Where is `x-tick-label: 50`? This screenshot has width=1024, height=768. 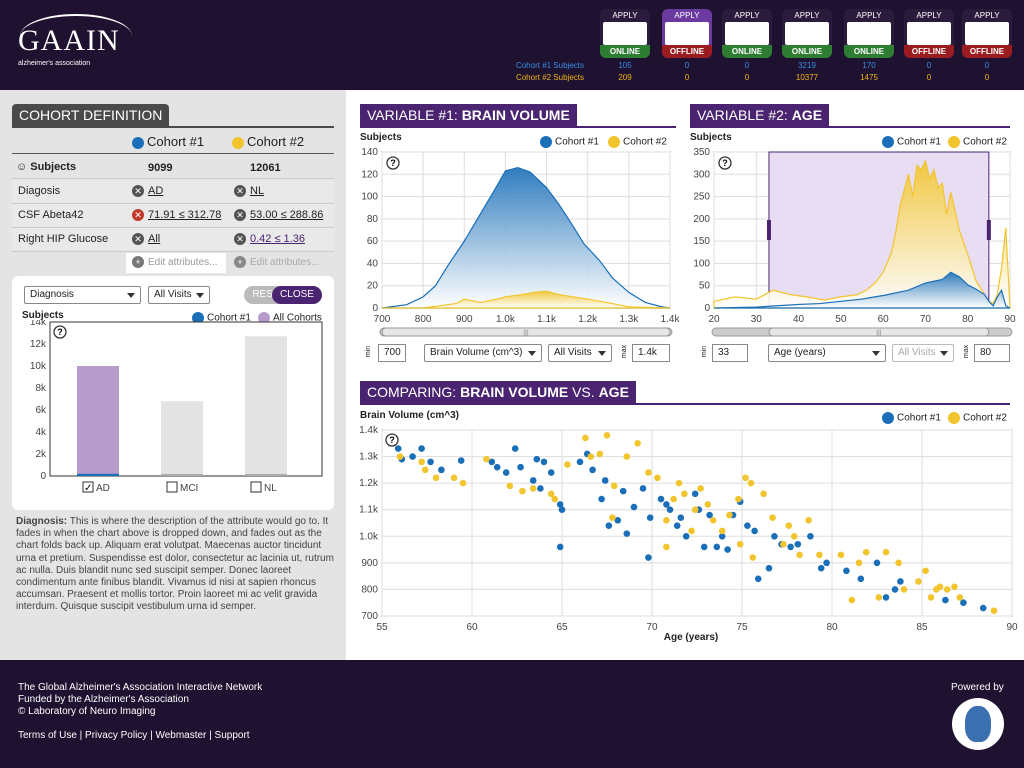
x-tick-label: 50 is located at coordinates (841, 319).